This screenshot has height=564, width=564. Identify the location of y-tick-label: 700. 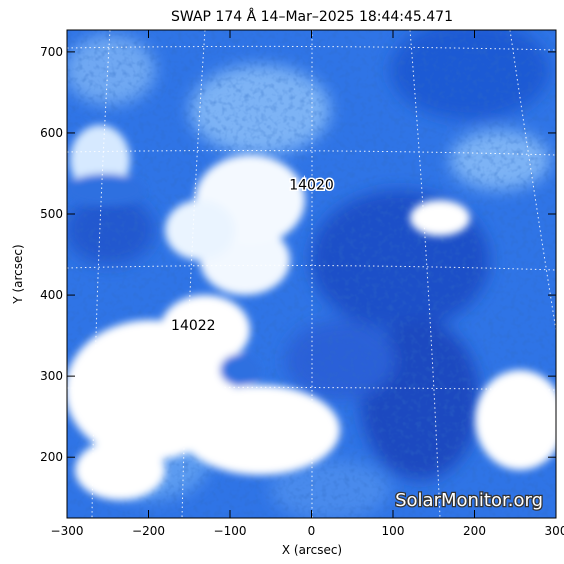
(51, 52).